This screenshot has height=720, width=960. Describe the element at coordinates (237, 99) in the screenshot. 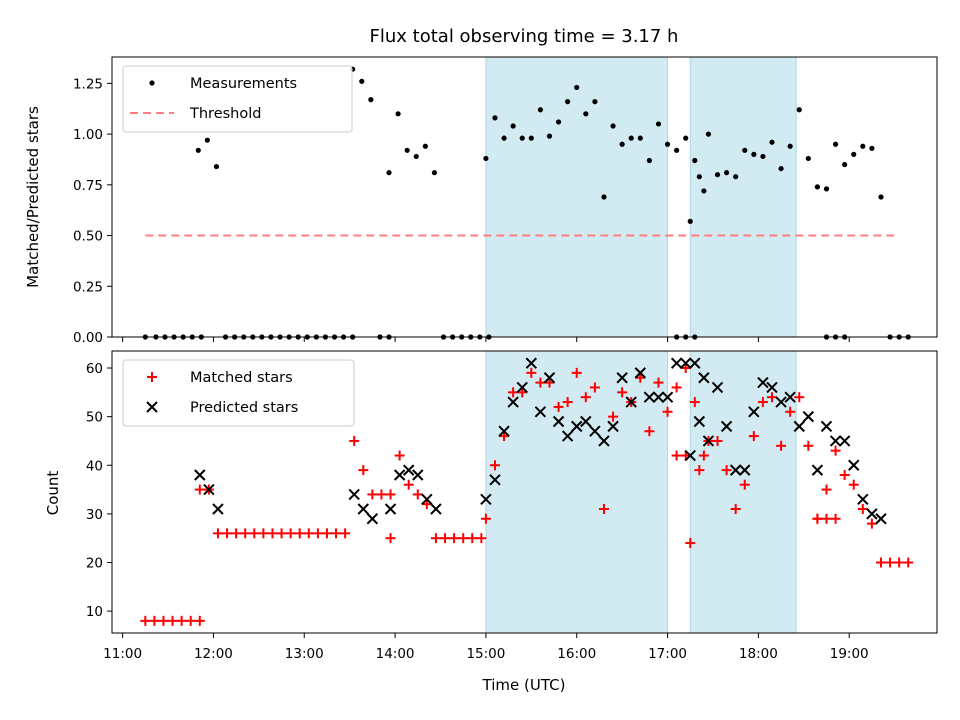

I see `legend: Measurements Threshold` at that location.